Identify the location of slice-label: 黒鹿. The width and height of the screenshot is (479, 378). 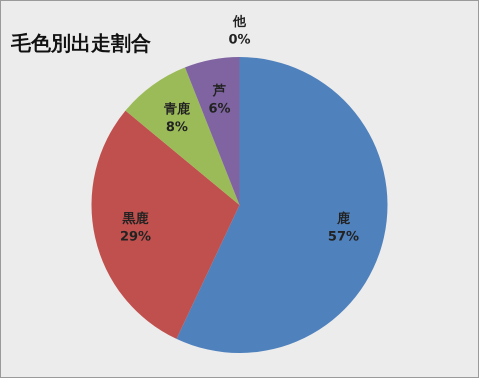
(135, 218).